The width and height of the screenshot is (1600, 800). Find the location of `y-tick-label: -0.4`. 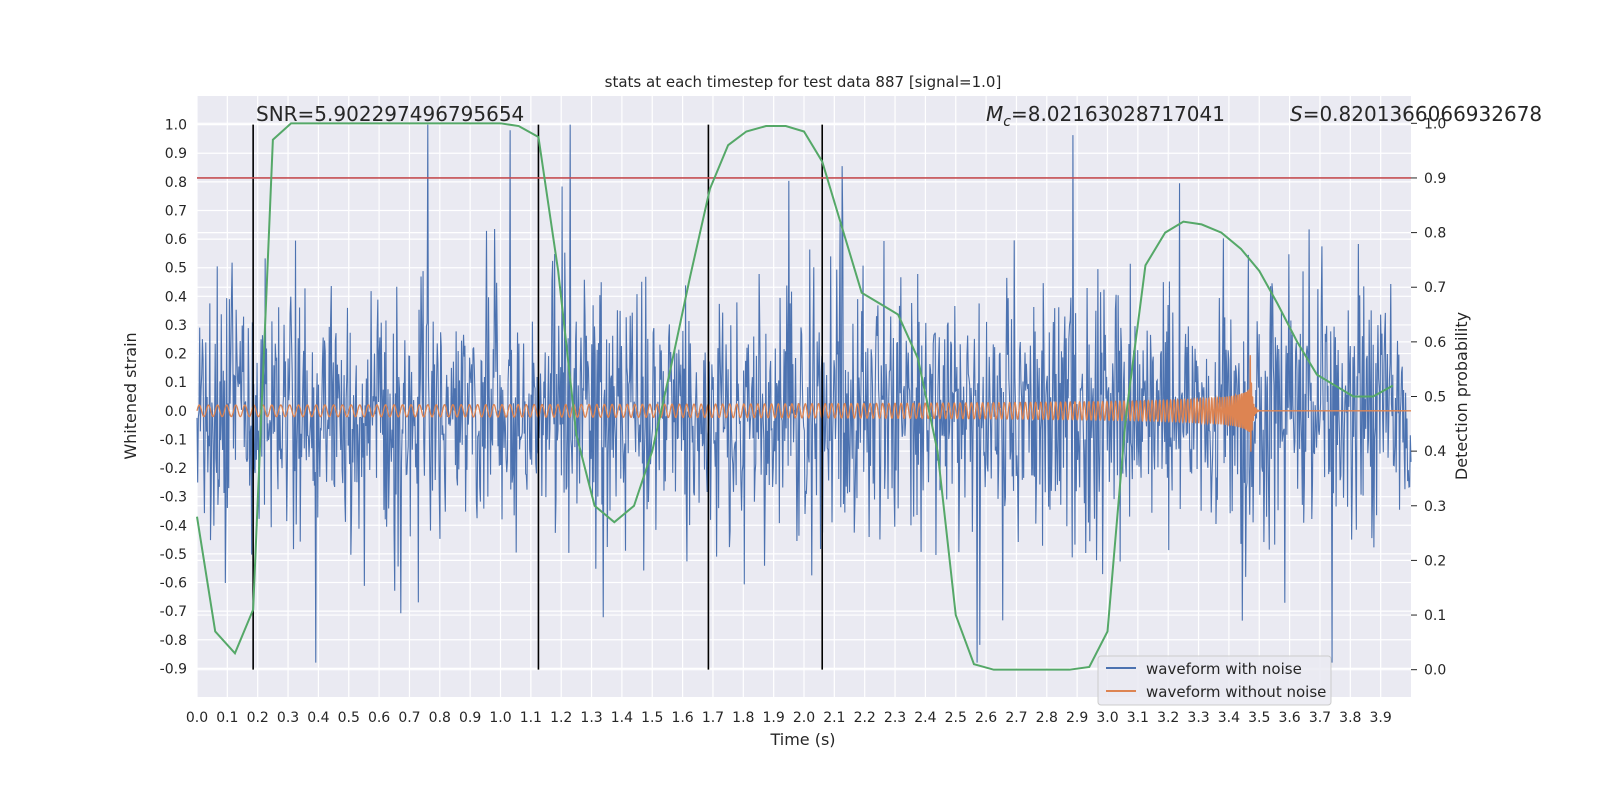

y-tick-label: -0.4 is located at coordinates (173, 526).